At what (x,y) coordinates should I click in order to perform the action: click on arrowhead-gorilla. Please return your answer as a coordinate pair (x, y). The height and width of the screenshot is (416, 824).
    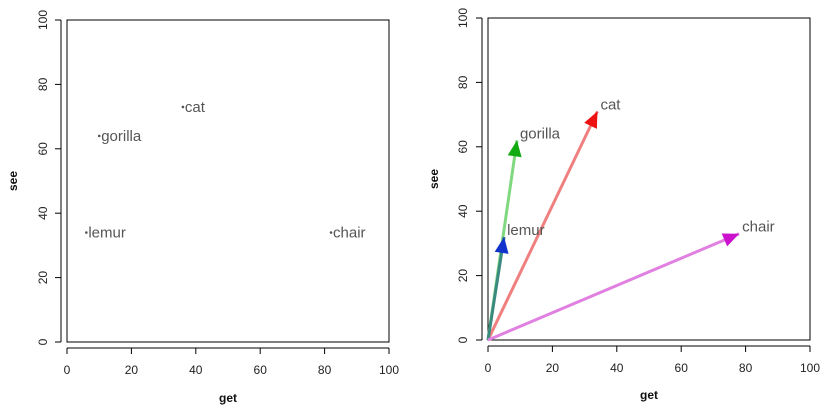
    Looking at the image, I should click on (514, 149).